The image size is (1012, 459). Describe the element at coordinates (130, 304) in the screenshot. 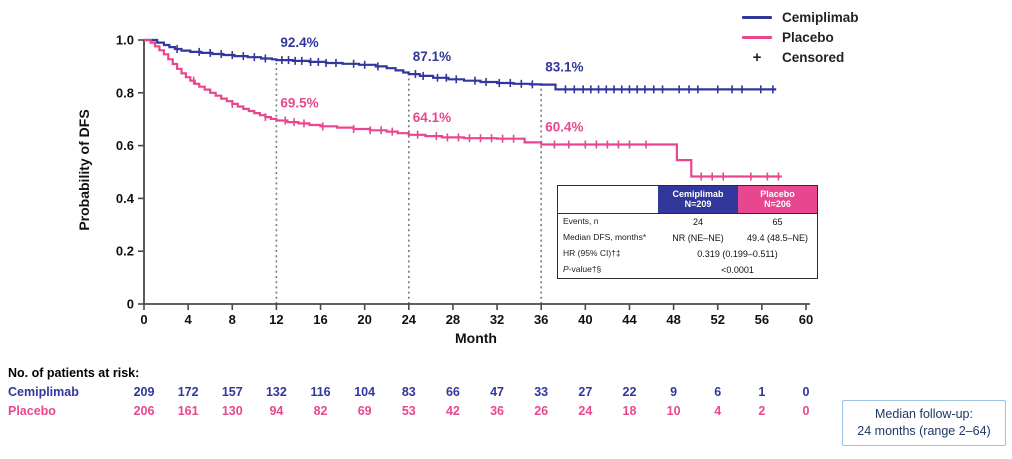

I see `y-tick-label: 0` at that location.